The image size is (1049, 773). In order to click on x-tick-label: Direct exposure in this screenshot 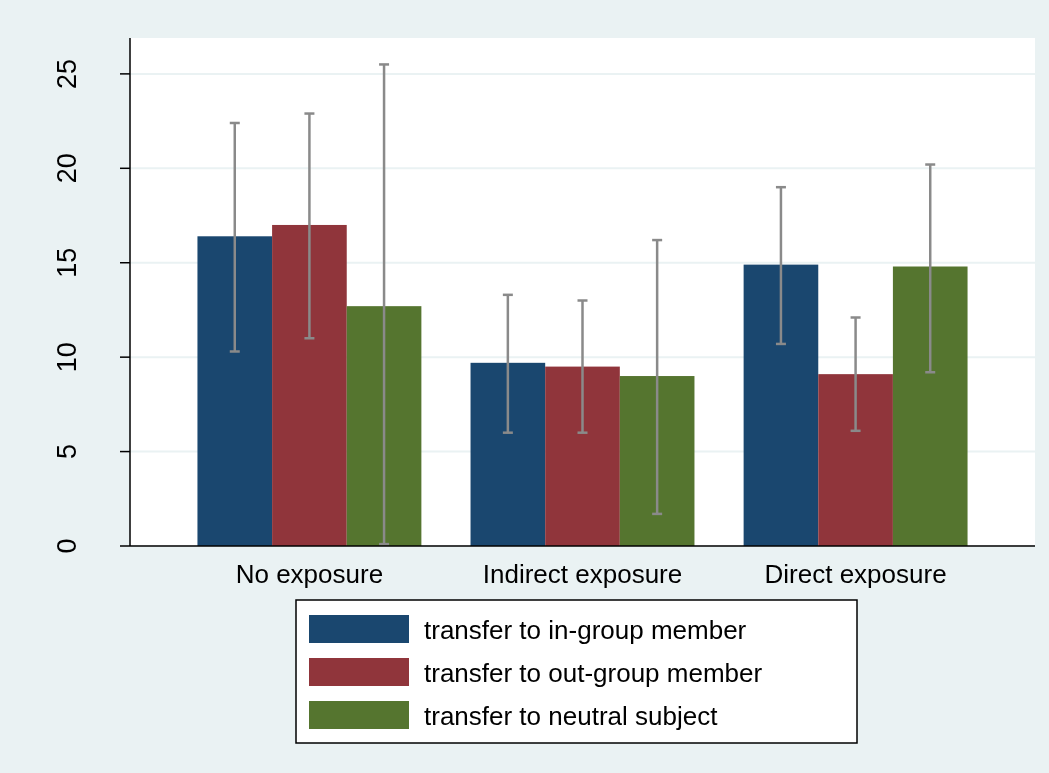, I will do `click(855, 574)`.